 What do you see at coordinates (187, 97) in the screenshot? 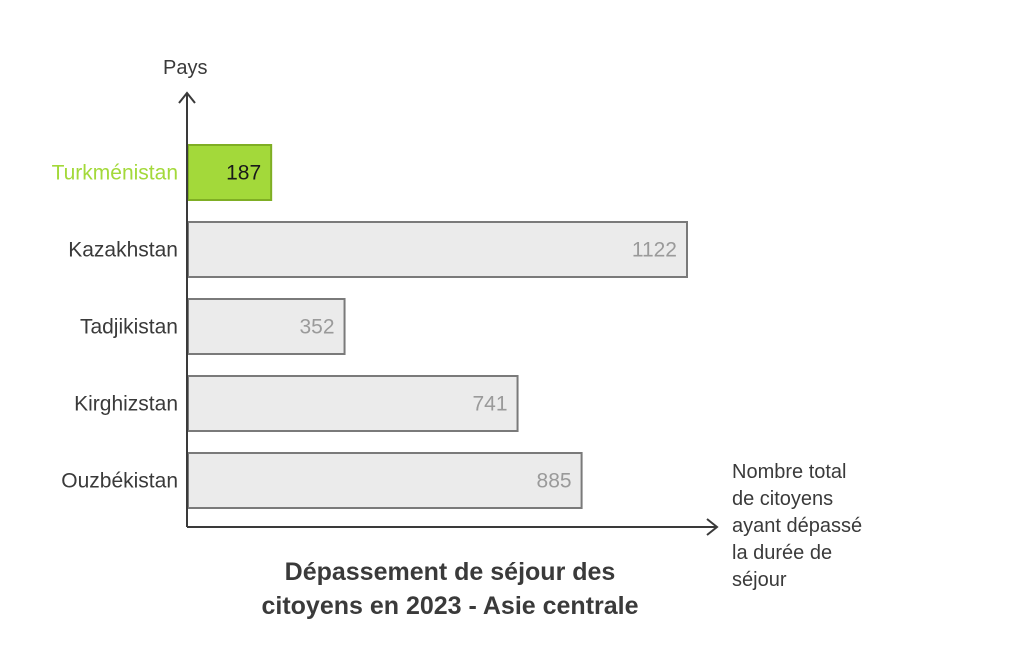
I see `y-axis-arrow-icon` at bounding box center [187, 97].